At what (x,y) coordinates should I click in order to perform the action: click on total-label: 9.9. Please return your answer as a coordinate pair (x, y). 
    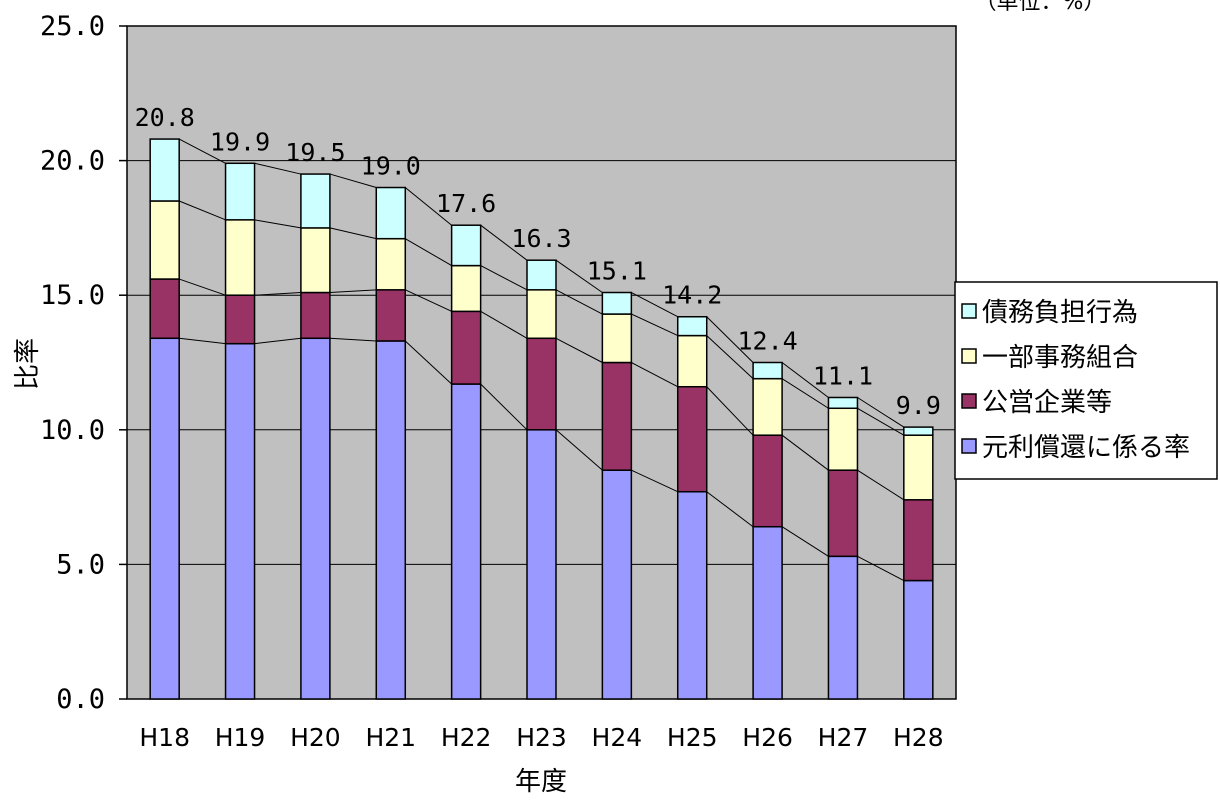
    Looking at the image, I should click on (918, 405).